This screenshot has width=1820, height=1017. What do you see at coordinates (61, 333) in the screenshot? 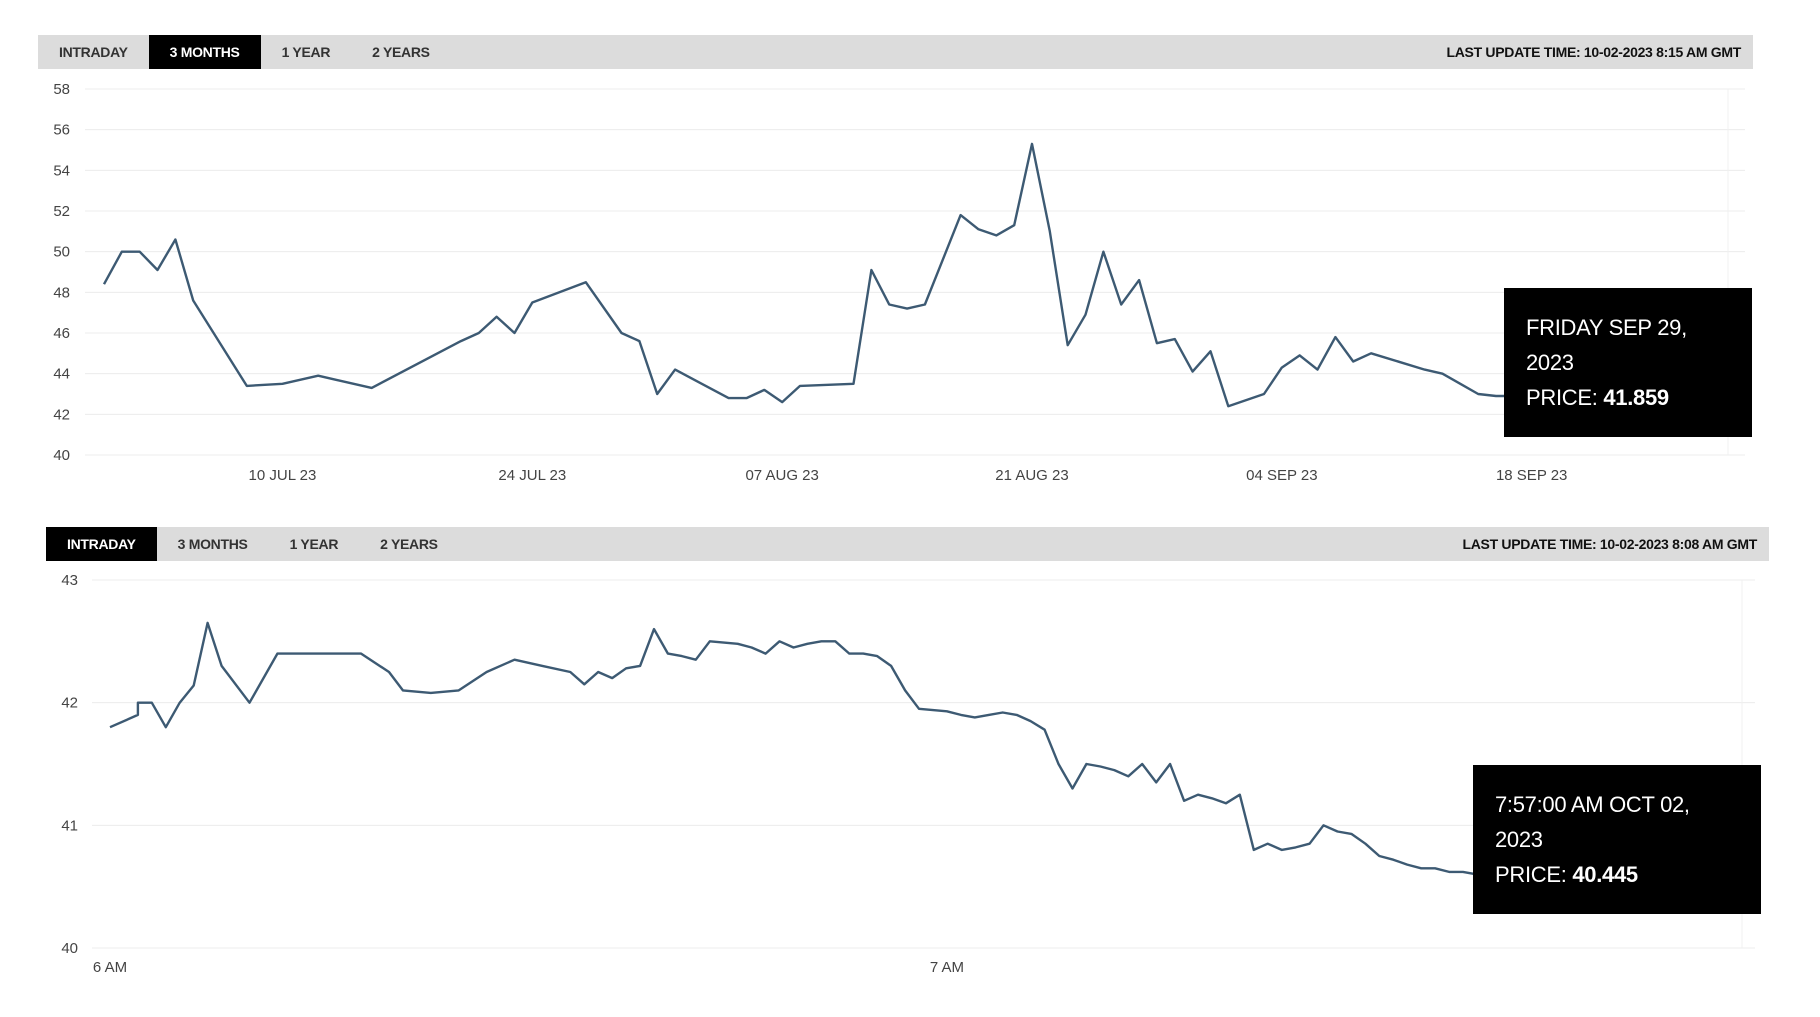
I see `y-tick-label: 46` at bounding box center [61, 333].